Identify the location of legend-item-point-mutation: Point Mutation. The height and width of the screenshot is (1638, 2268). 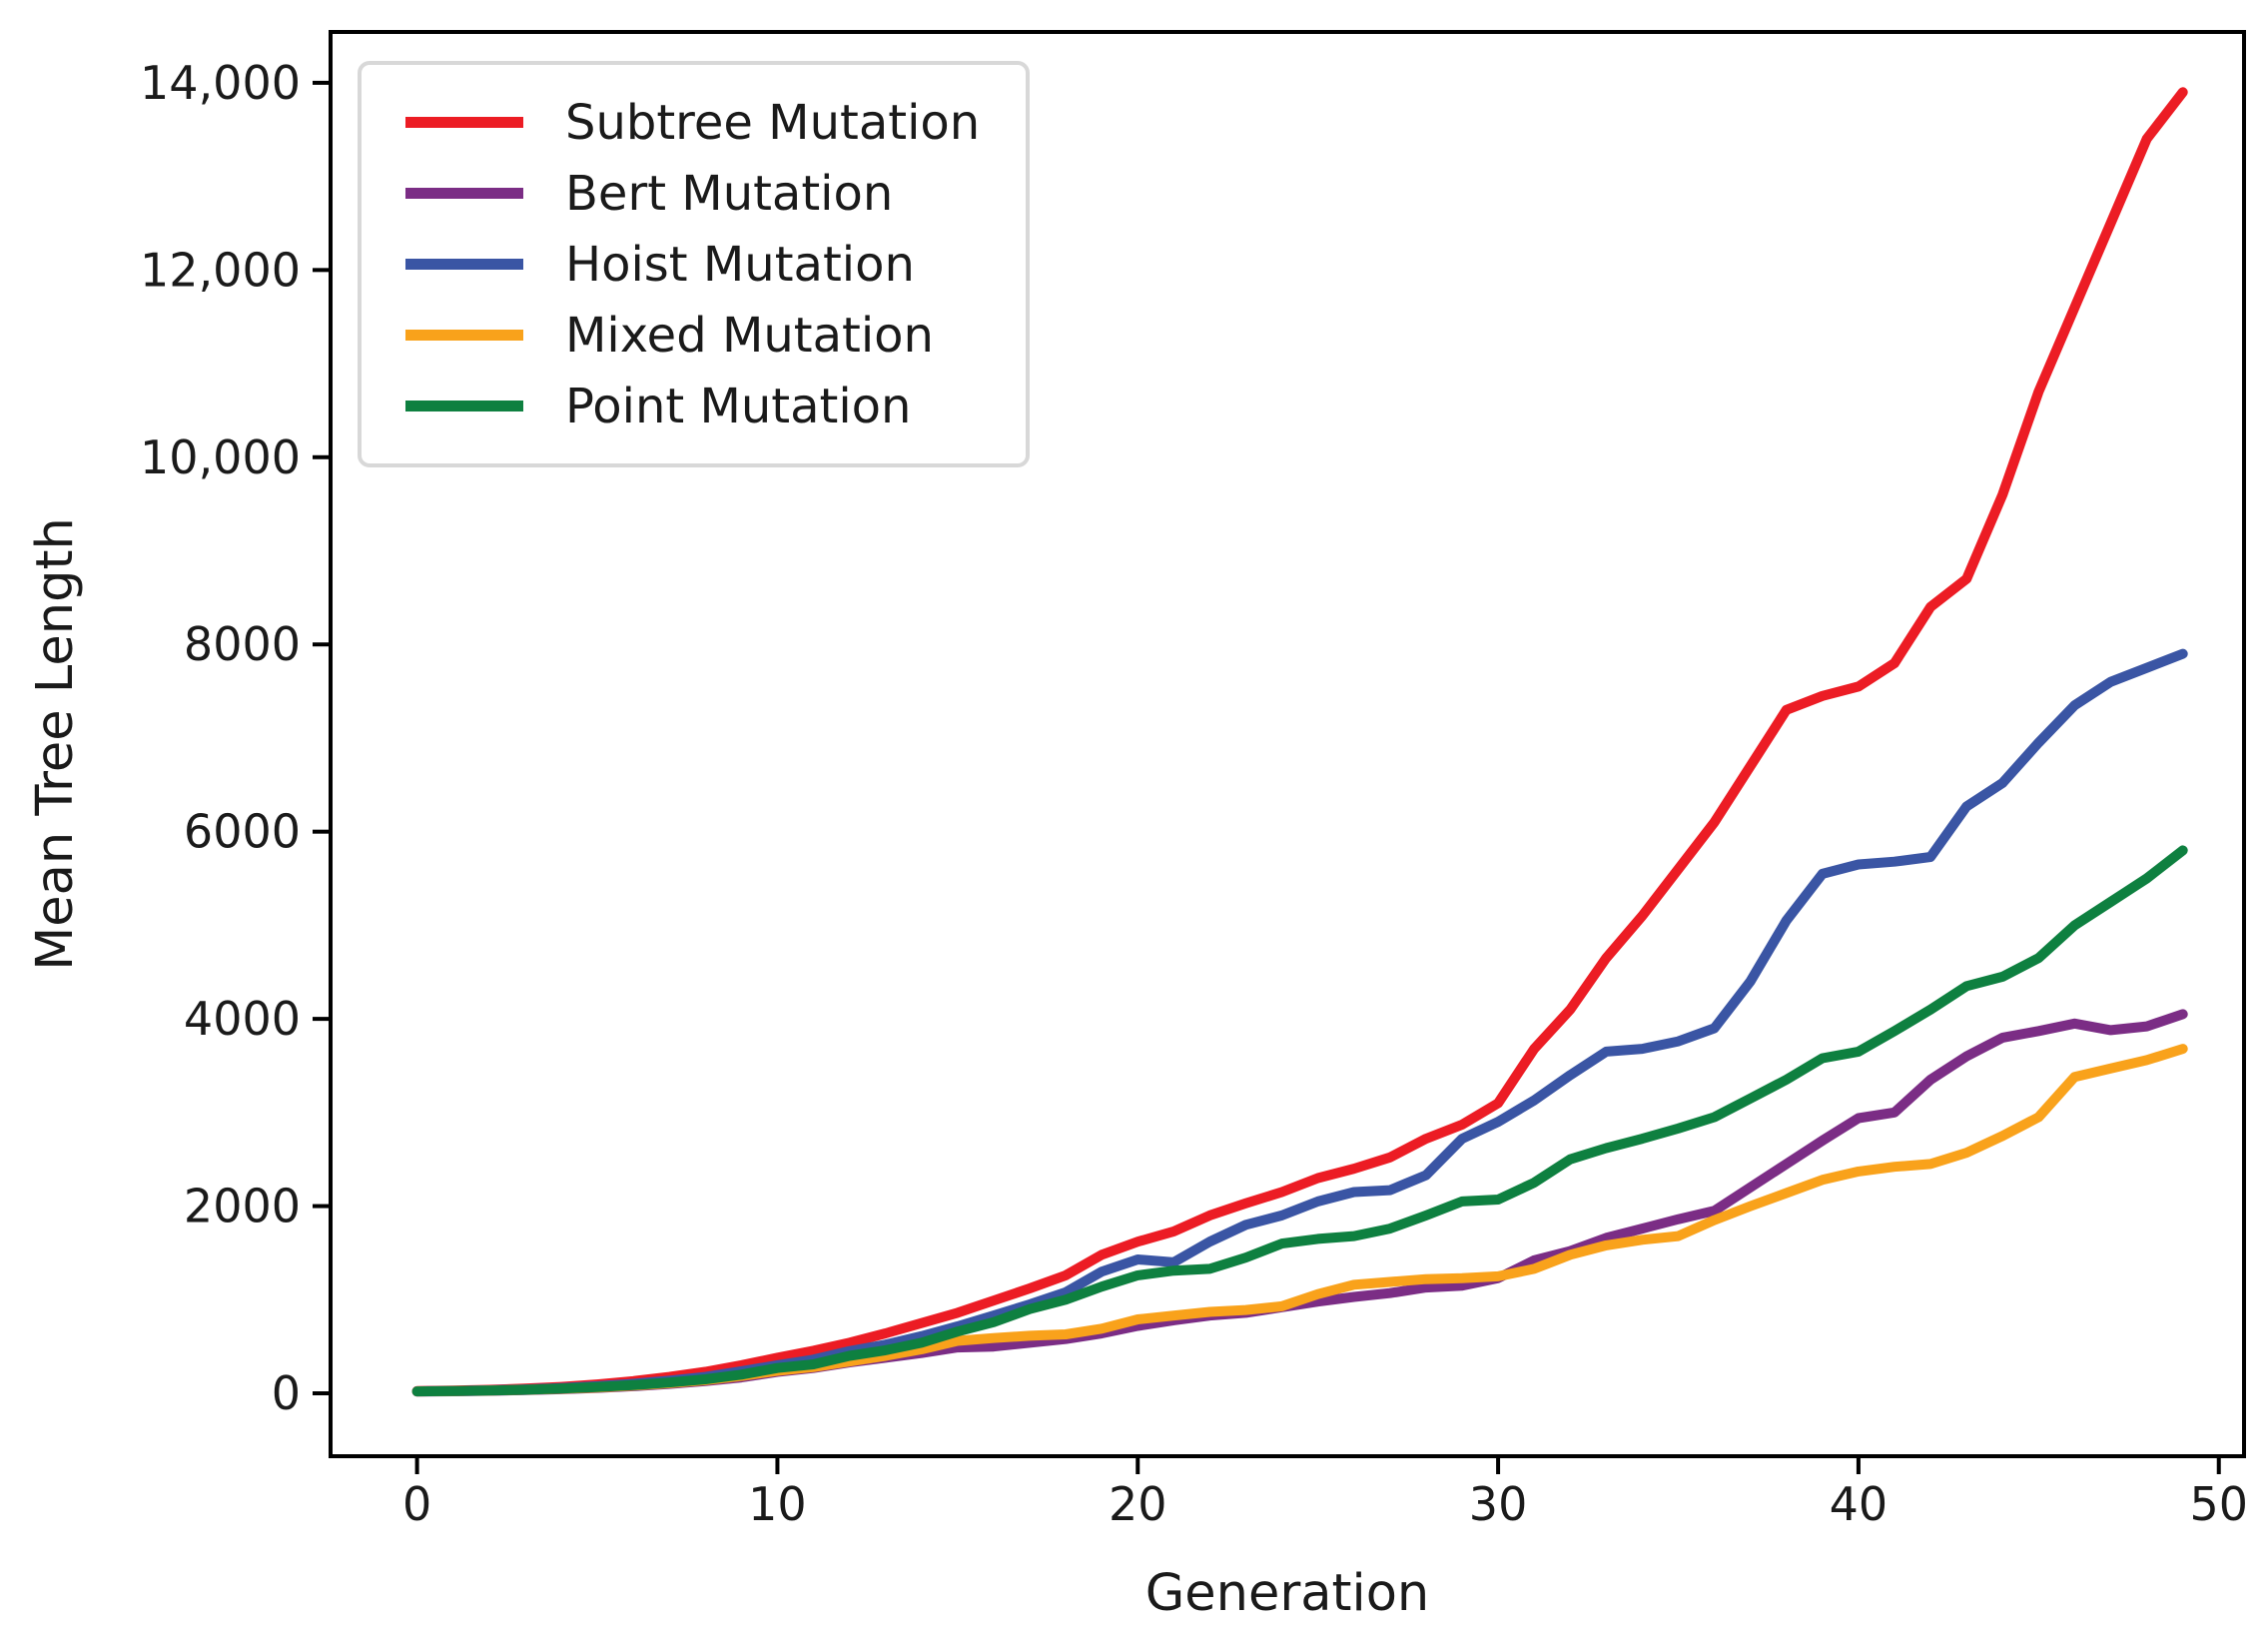
(694, 406).